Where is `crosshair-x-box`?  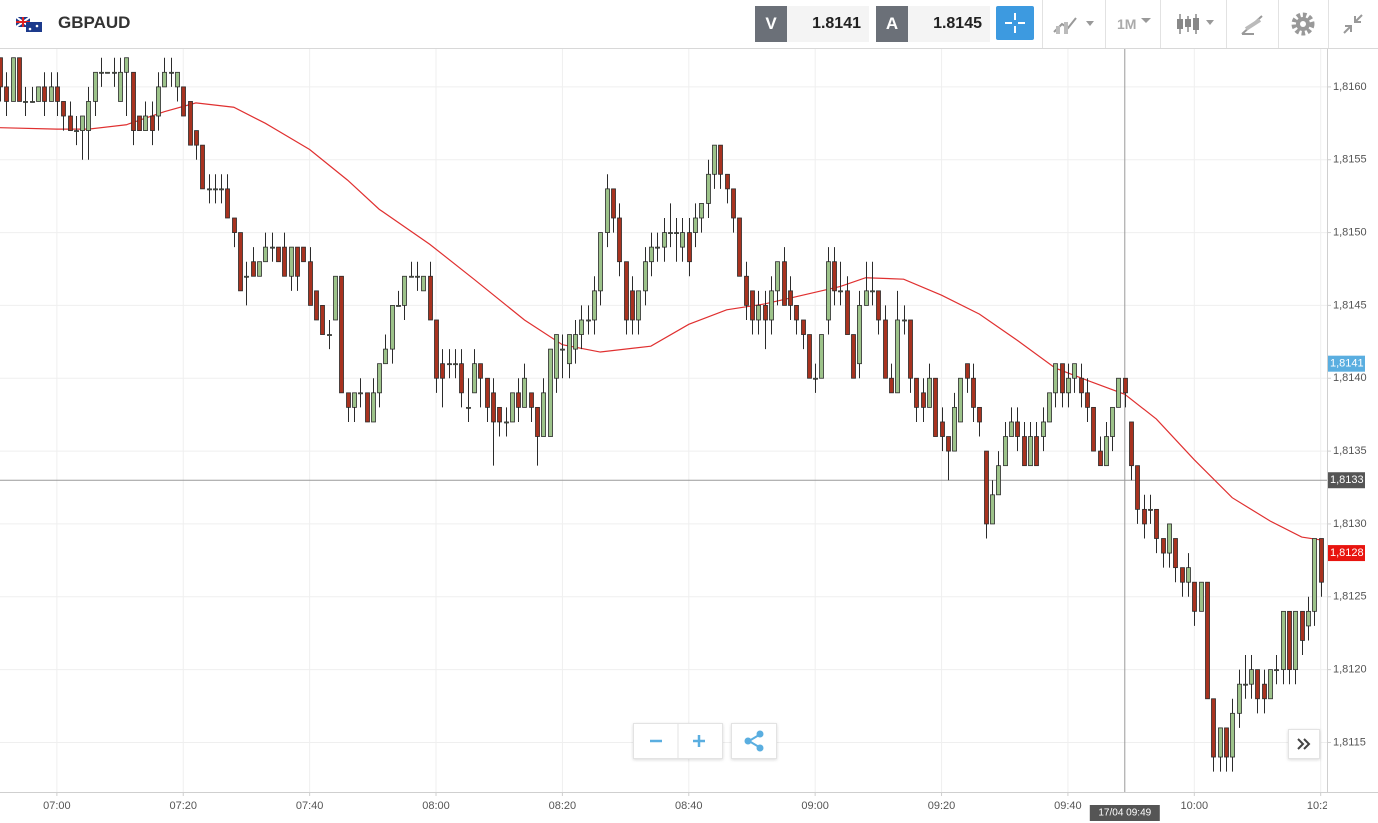
crosshair-x-box is located at coordinates (1124, 813).